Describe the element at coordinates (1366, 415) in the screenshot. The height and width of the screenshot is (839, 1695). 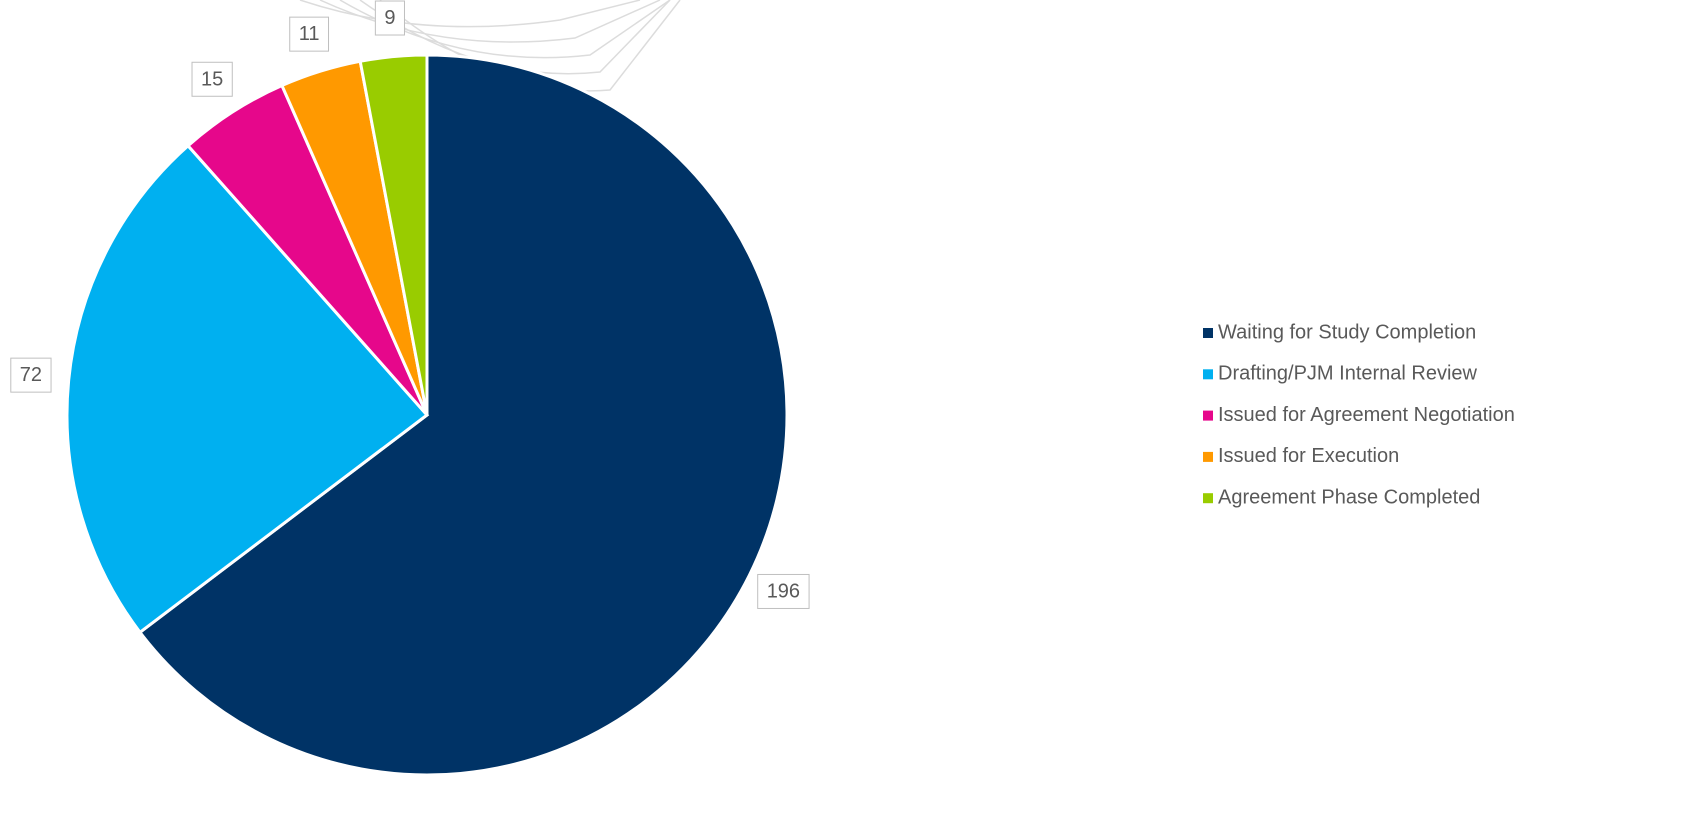
I see `legend-label: Issued for Agreement Negotiation` at that location.